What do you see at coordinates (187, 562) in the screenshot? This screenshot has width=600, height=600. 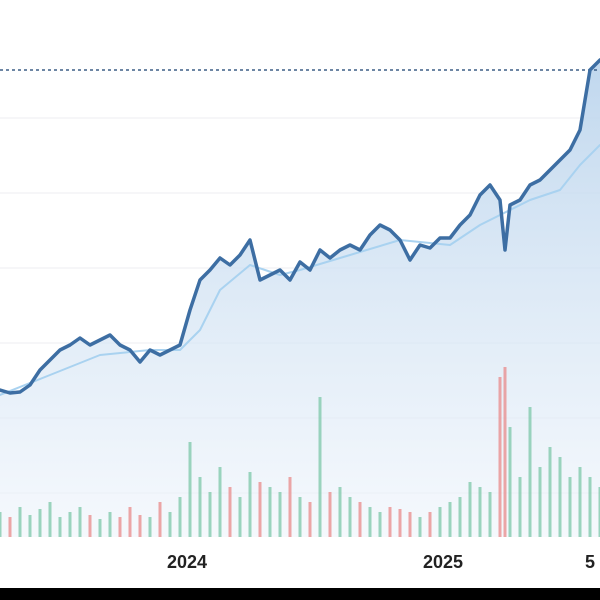 I see `x-tick-label: 2024` at bounding box center [187, 562].